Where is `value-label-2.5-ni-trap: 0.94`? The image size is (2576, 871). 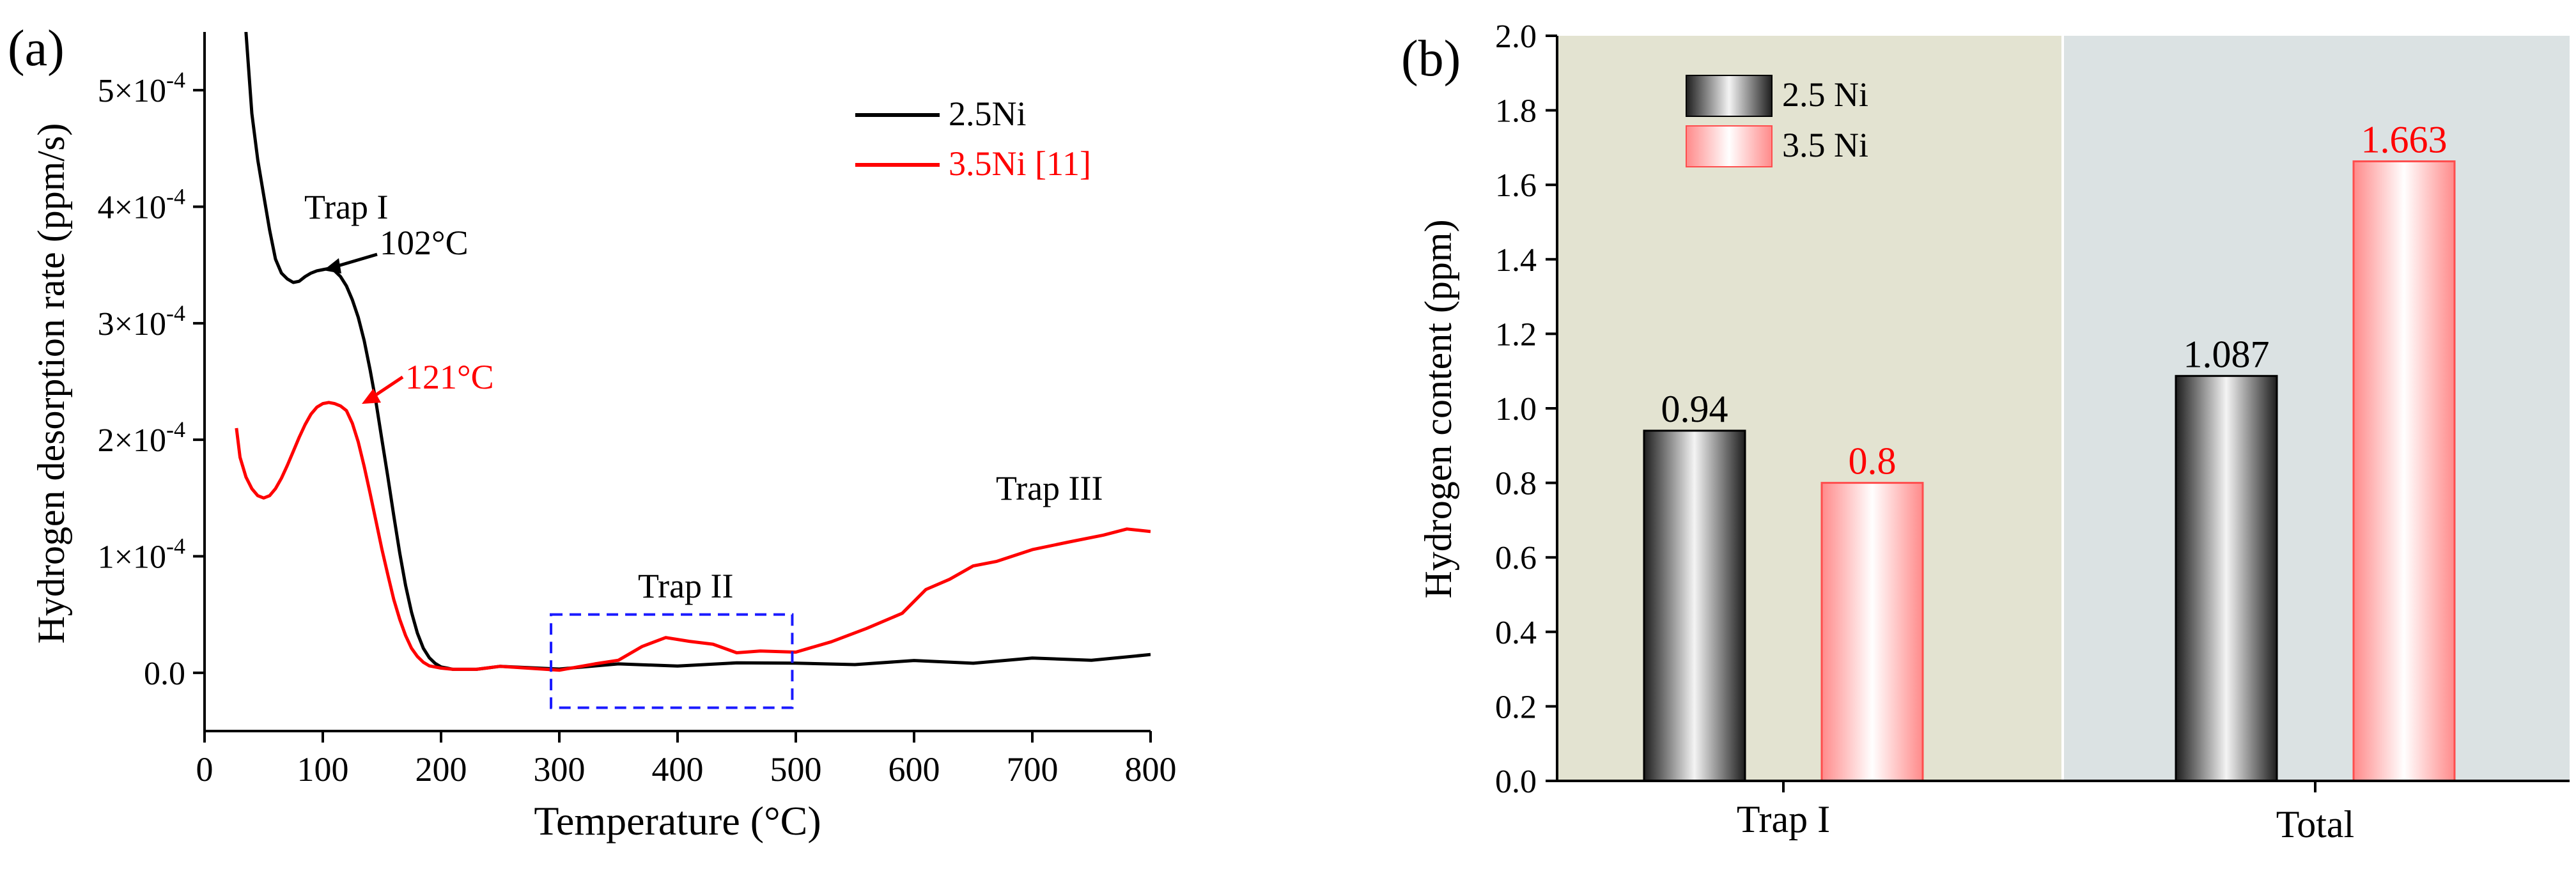
value-label-2.5-ni-trap: 0.94 is located at coordinates (1694, 409).